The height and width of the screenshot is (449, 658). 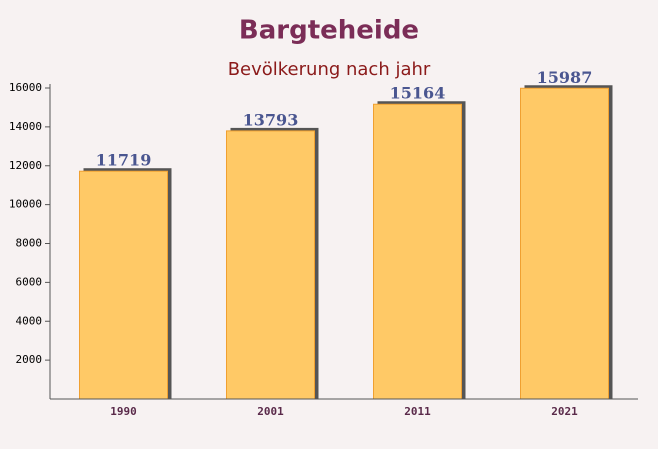 What do you see at coordinates (25, 204) in the screenshot?
I see `y-tick-label: 10000` at bounding box center [25, 204].